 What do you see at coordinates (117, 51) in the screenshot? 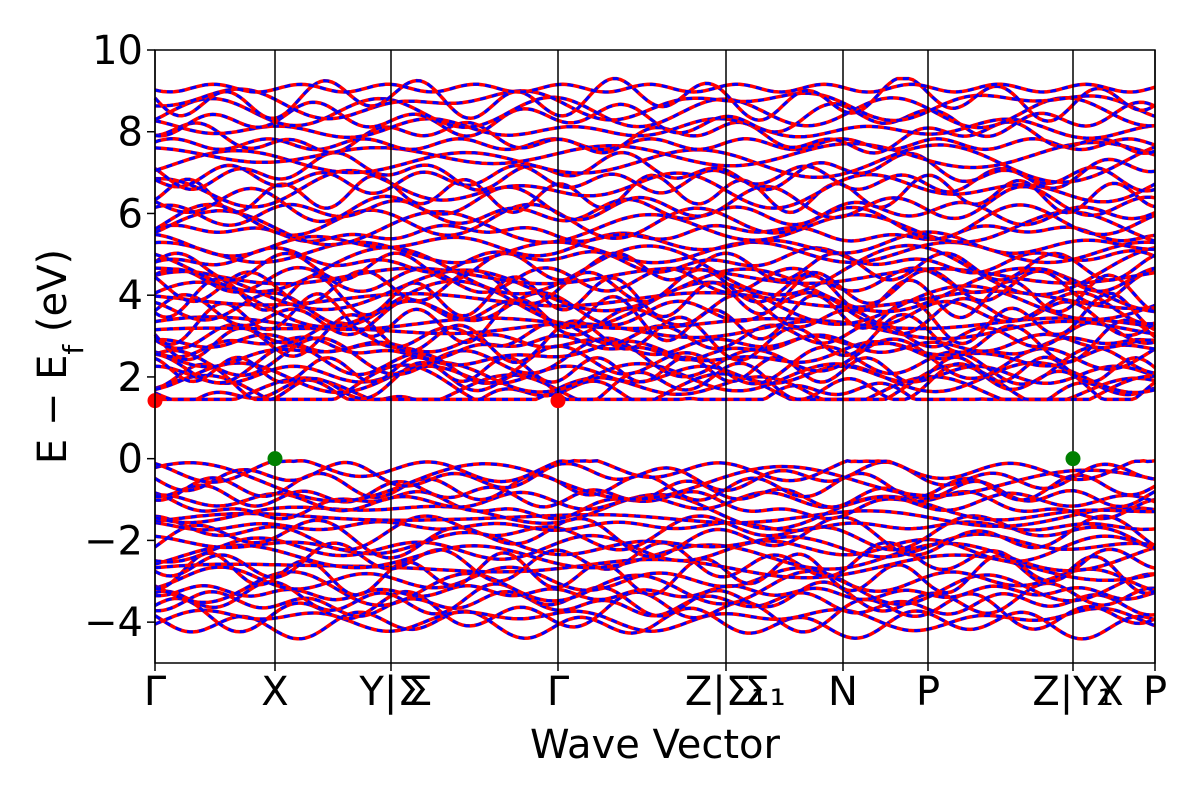
I see `y-tick-label: 10` at bounding box center [117, 51].